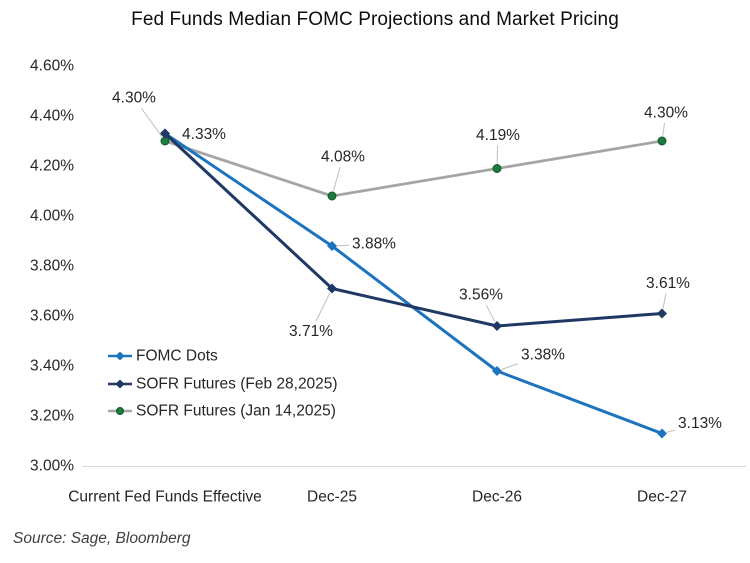 The height and width of the screenshot is (563, 750). I want to click on data-label: 3.13%, so click(700, 423).